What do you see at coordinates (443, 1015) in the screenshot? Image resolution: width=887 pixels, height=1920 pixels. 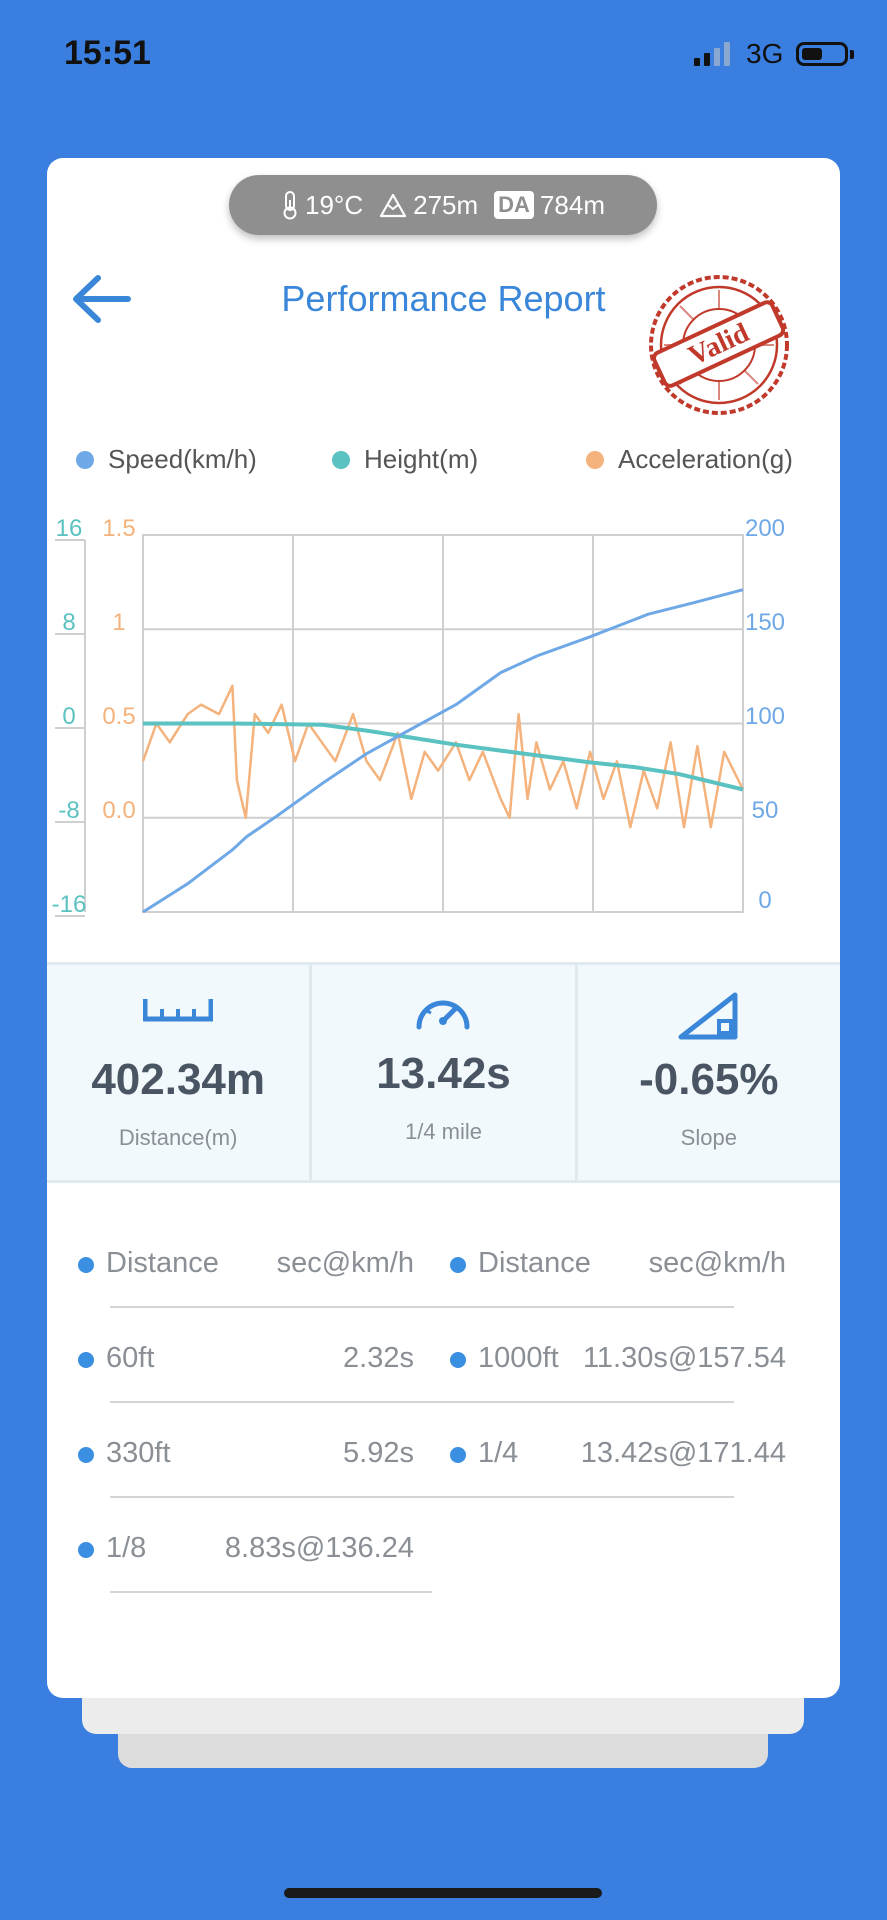 I see `speedometer-icon` at bounding box center [443, 1015].